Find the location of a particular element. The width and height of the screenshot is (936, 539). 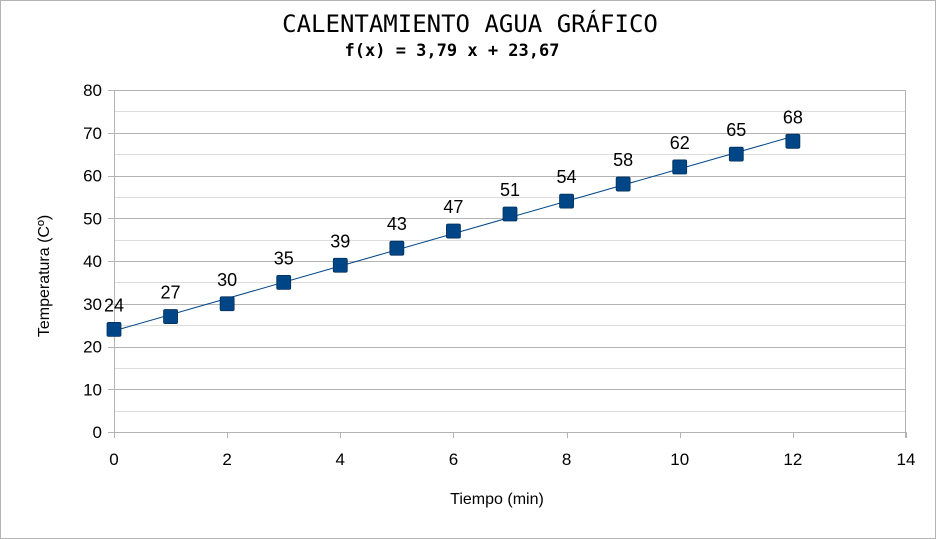

x-tick-label: 4 is located at coordinates (340, 459).